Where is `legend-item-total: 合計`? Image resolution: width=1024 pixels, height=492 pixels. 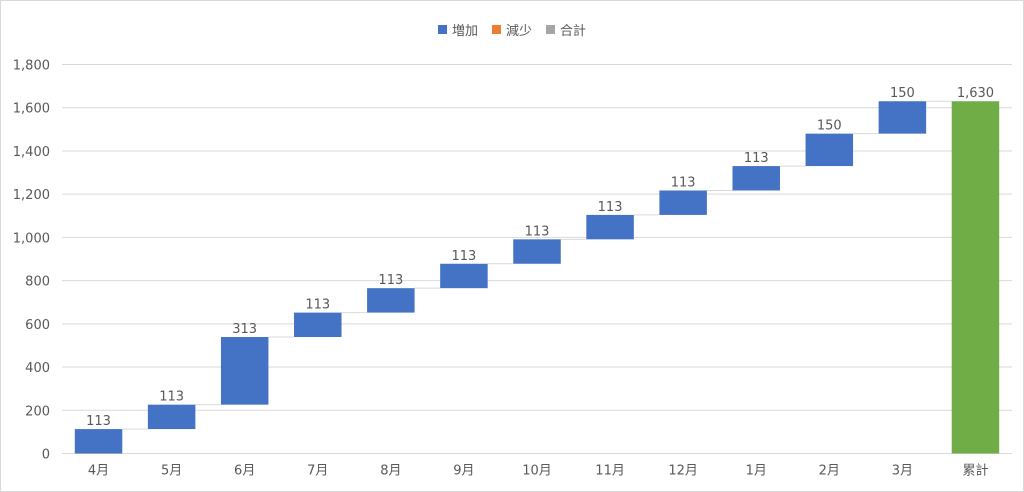
legend-item-total: 合計 is located at coordinates (566, 29).